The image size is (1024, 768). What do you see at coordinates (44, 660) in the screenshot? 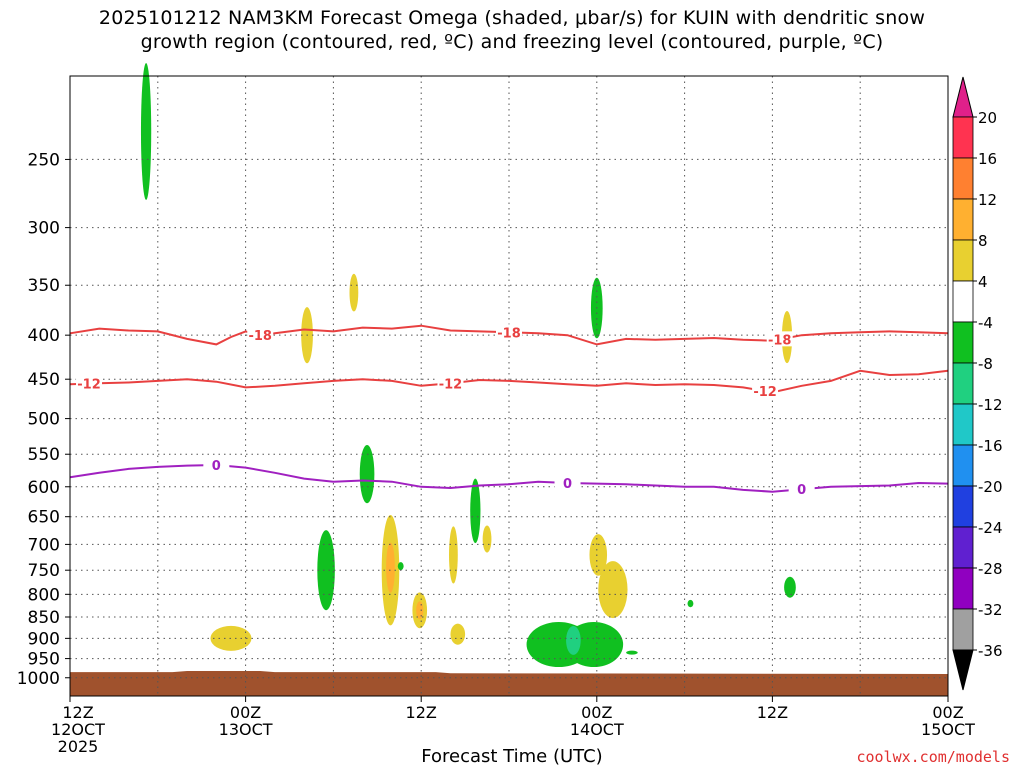
I see `y-tick-label-950: 950` at bounding box center [44, 660].